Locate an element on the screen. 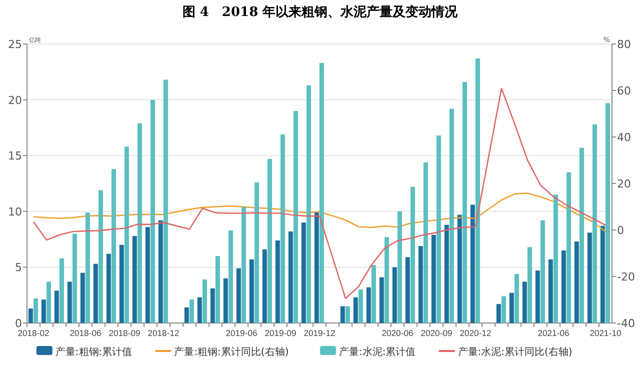 The width and height of the screenshot is (640, 389). chart-title: 图 4 2018 年以来粗钢、水泥产量及变动情况 is located at coordinates (320, 12).